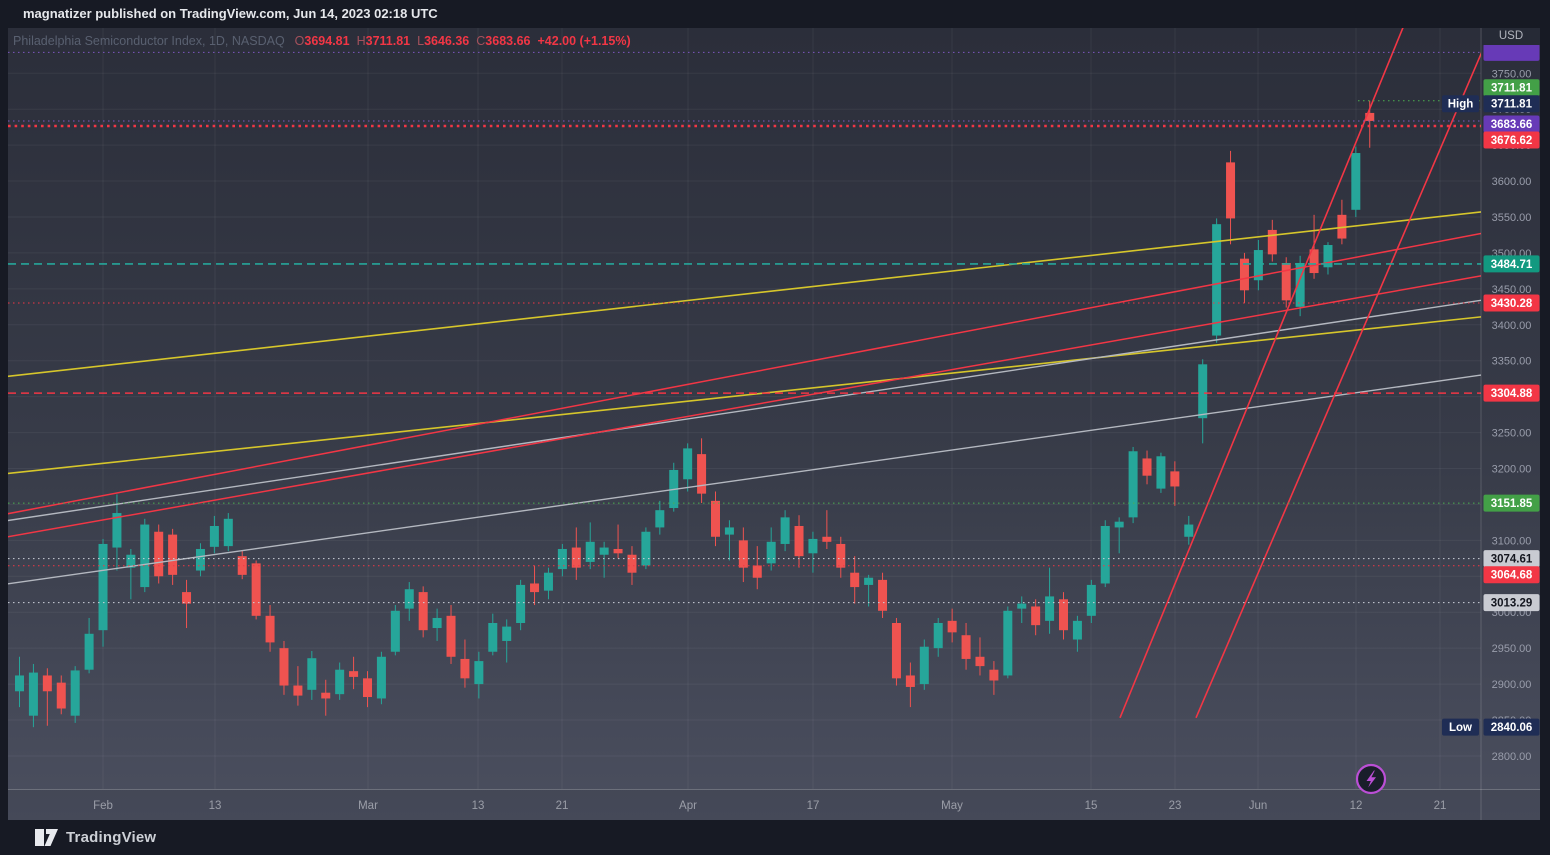 This screenshot has width=1550, height=855. I want to click on price-level-badge-value: 3074.61, so click(1512, 560).